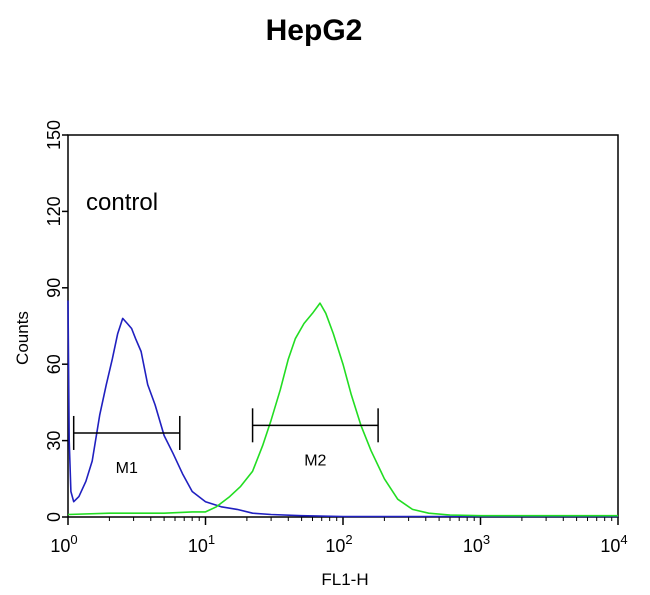 The width and height of the screenshot is (650, 595). Describe the element at coordinates (476, 544) in the screenshot. I see `x-tick-label: 10³` at that location.